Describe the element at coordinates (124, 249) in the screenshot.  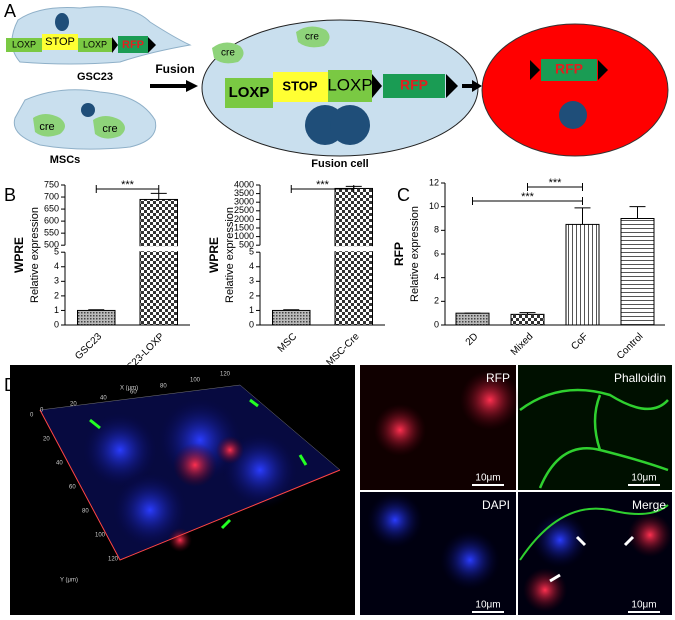
I see `axis-break` at that location.